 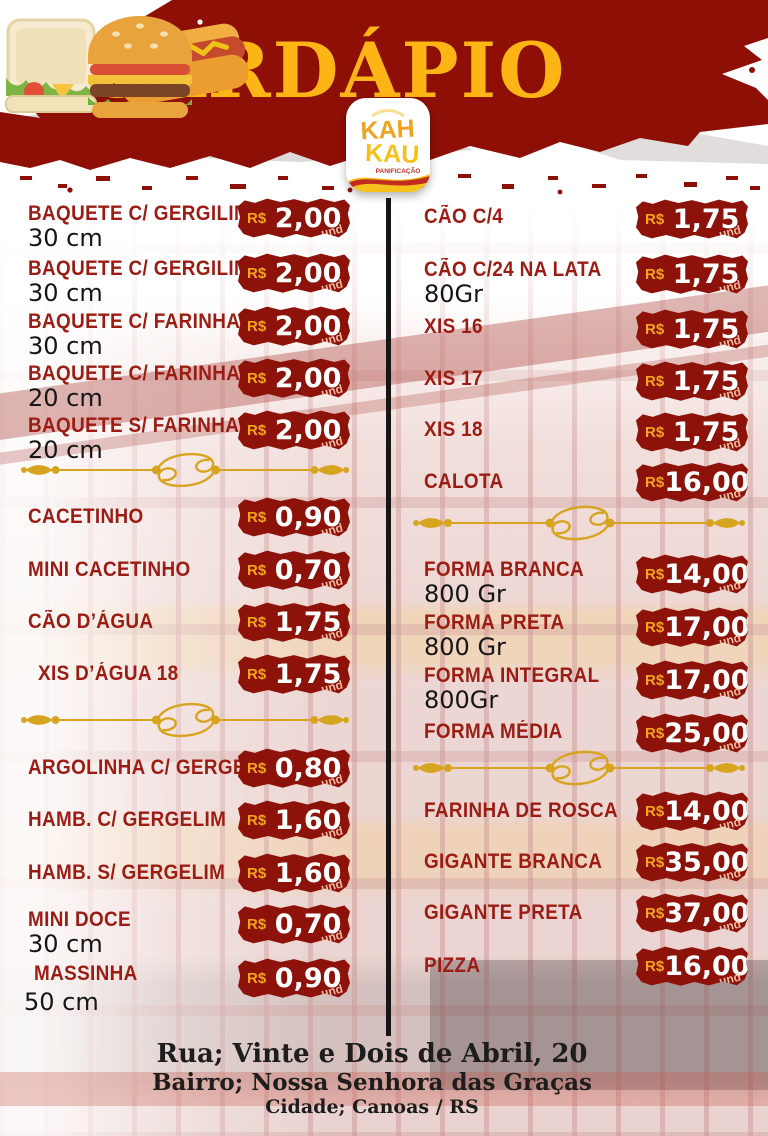 What do you see at coordinates (154, 767) in the screenshot?
I see `item-name: ARGOLINHA C/ GERGELIM` at bounding box center [154, 767].